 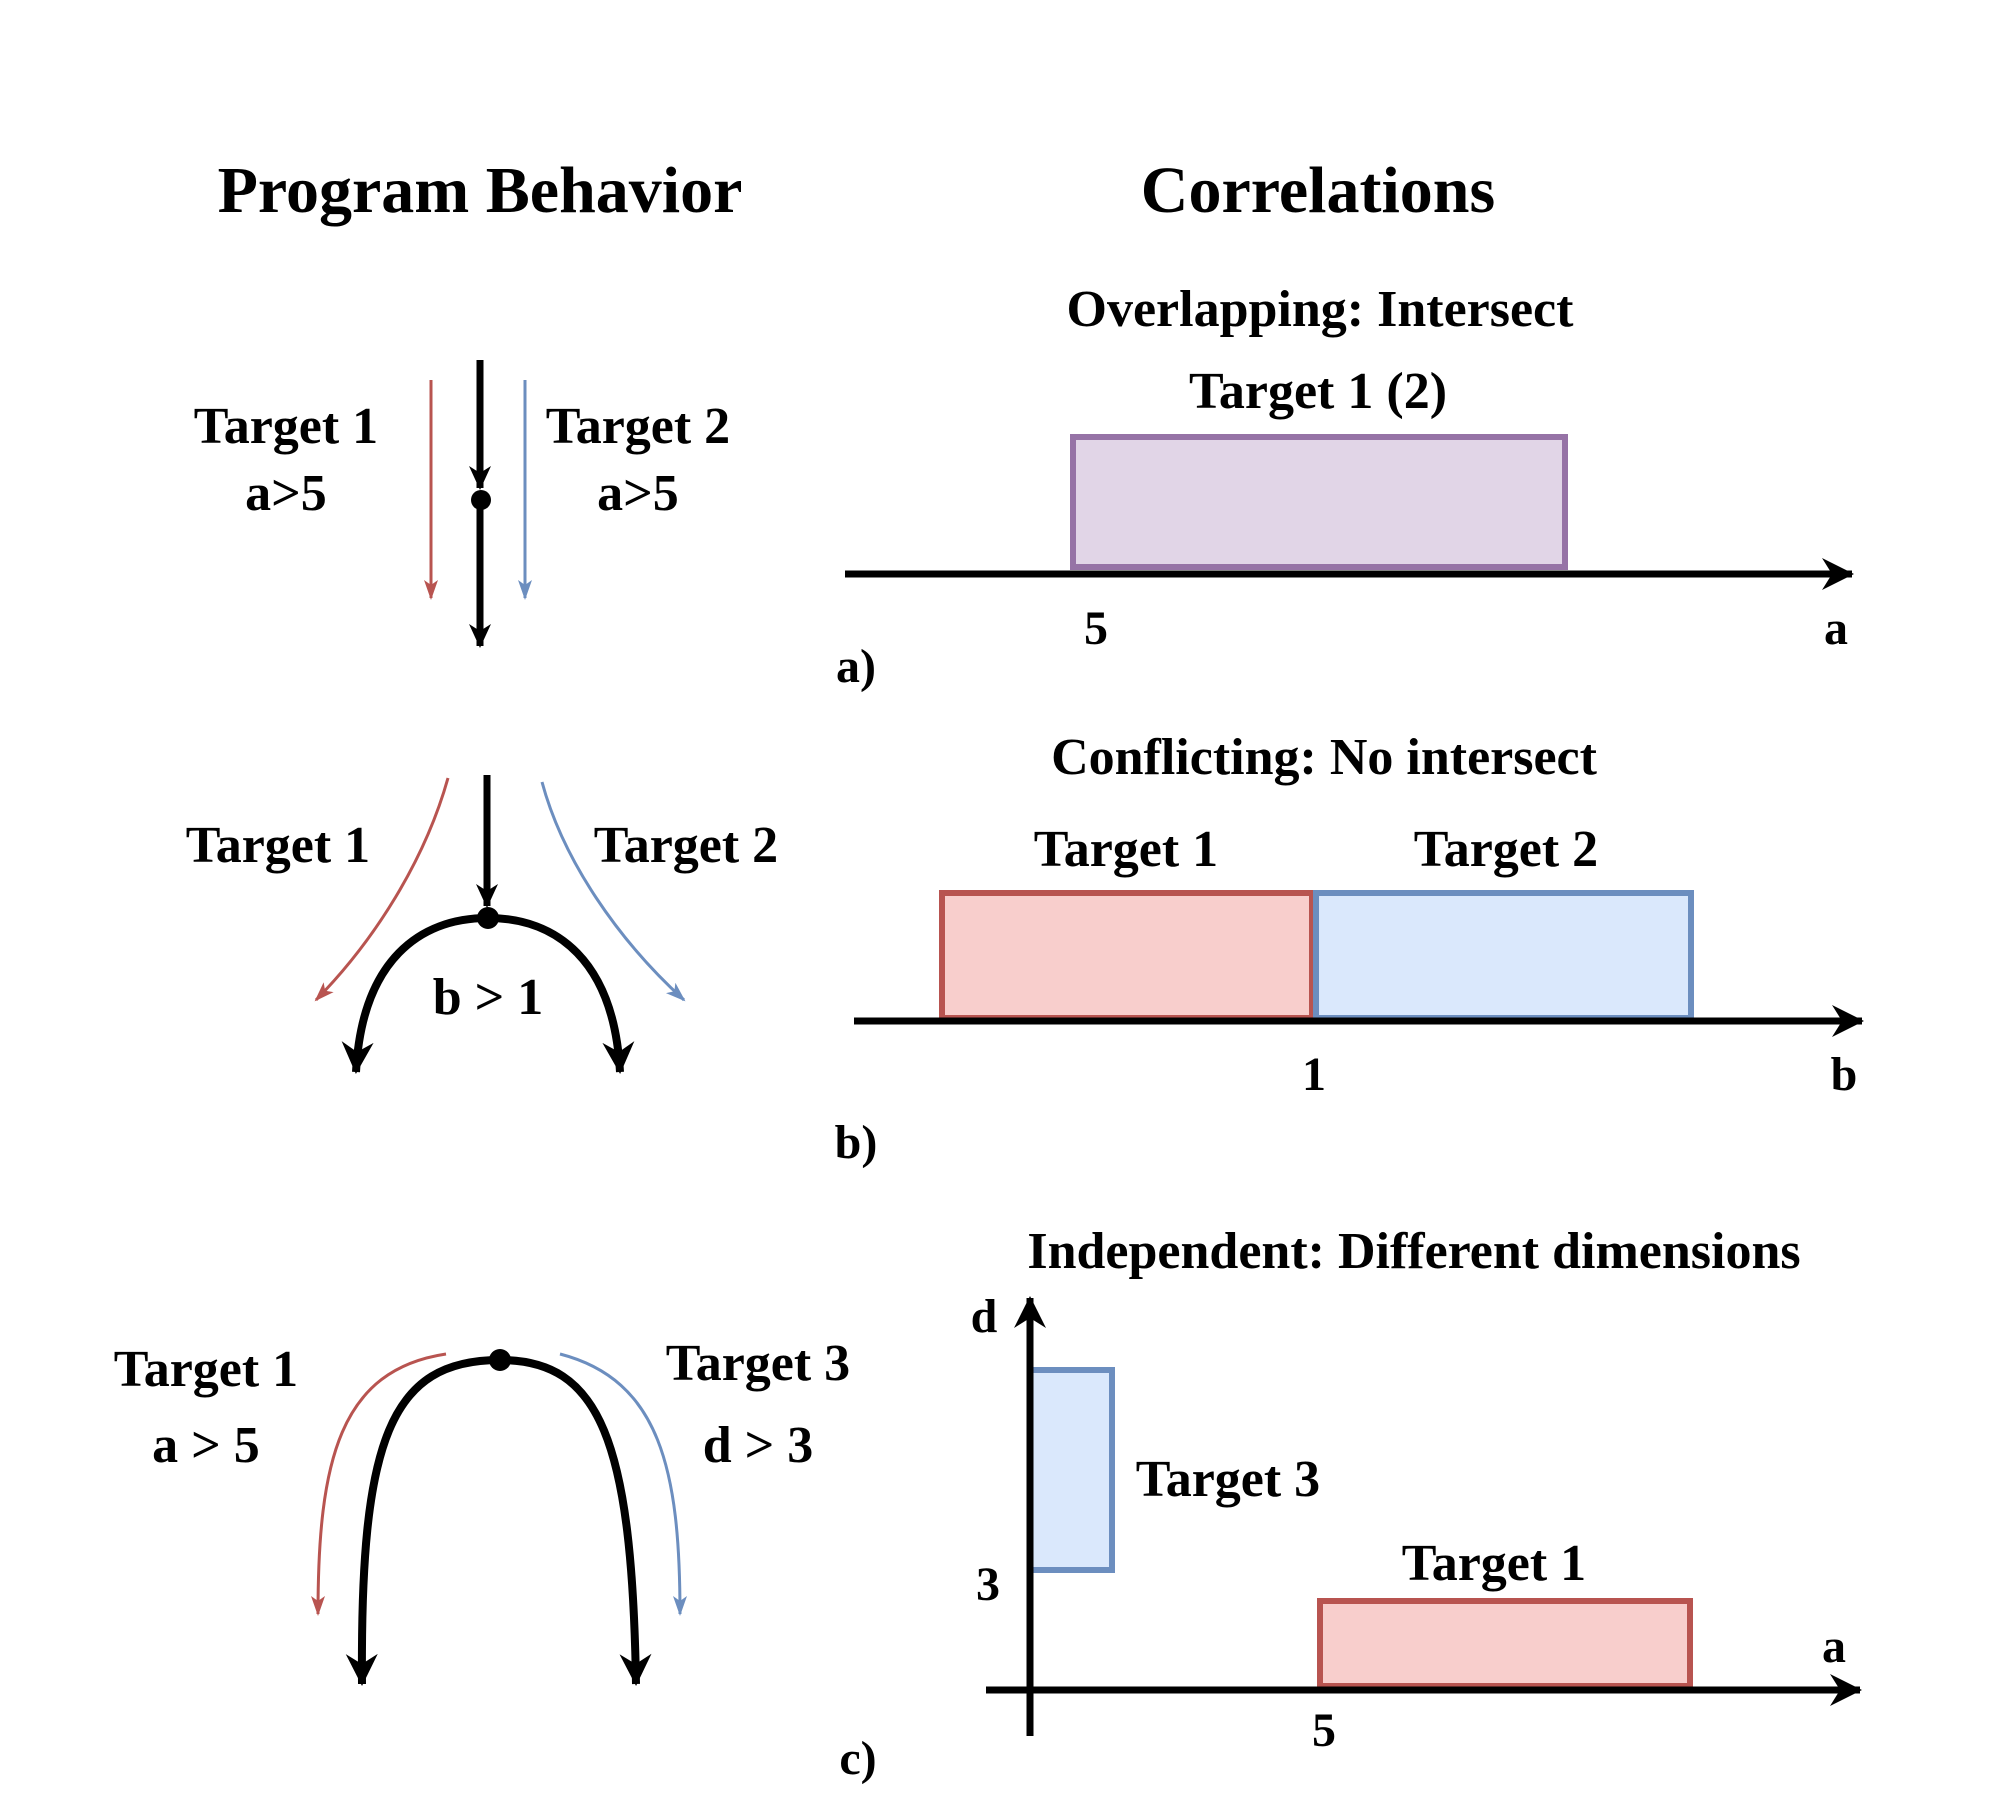 What do you see at coordinates (1318, 391) in the screenshot?
I see `region-label-target1-2: Target 1 (2)` at bounding box center [1318, 391].